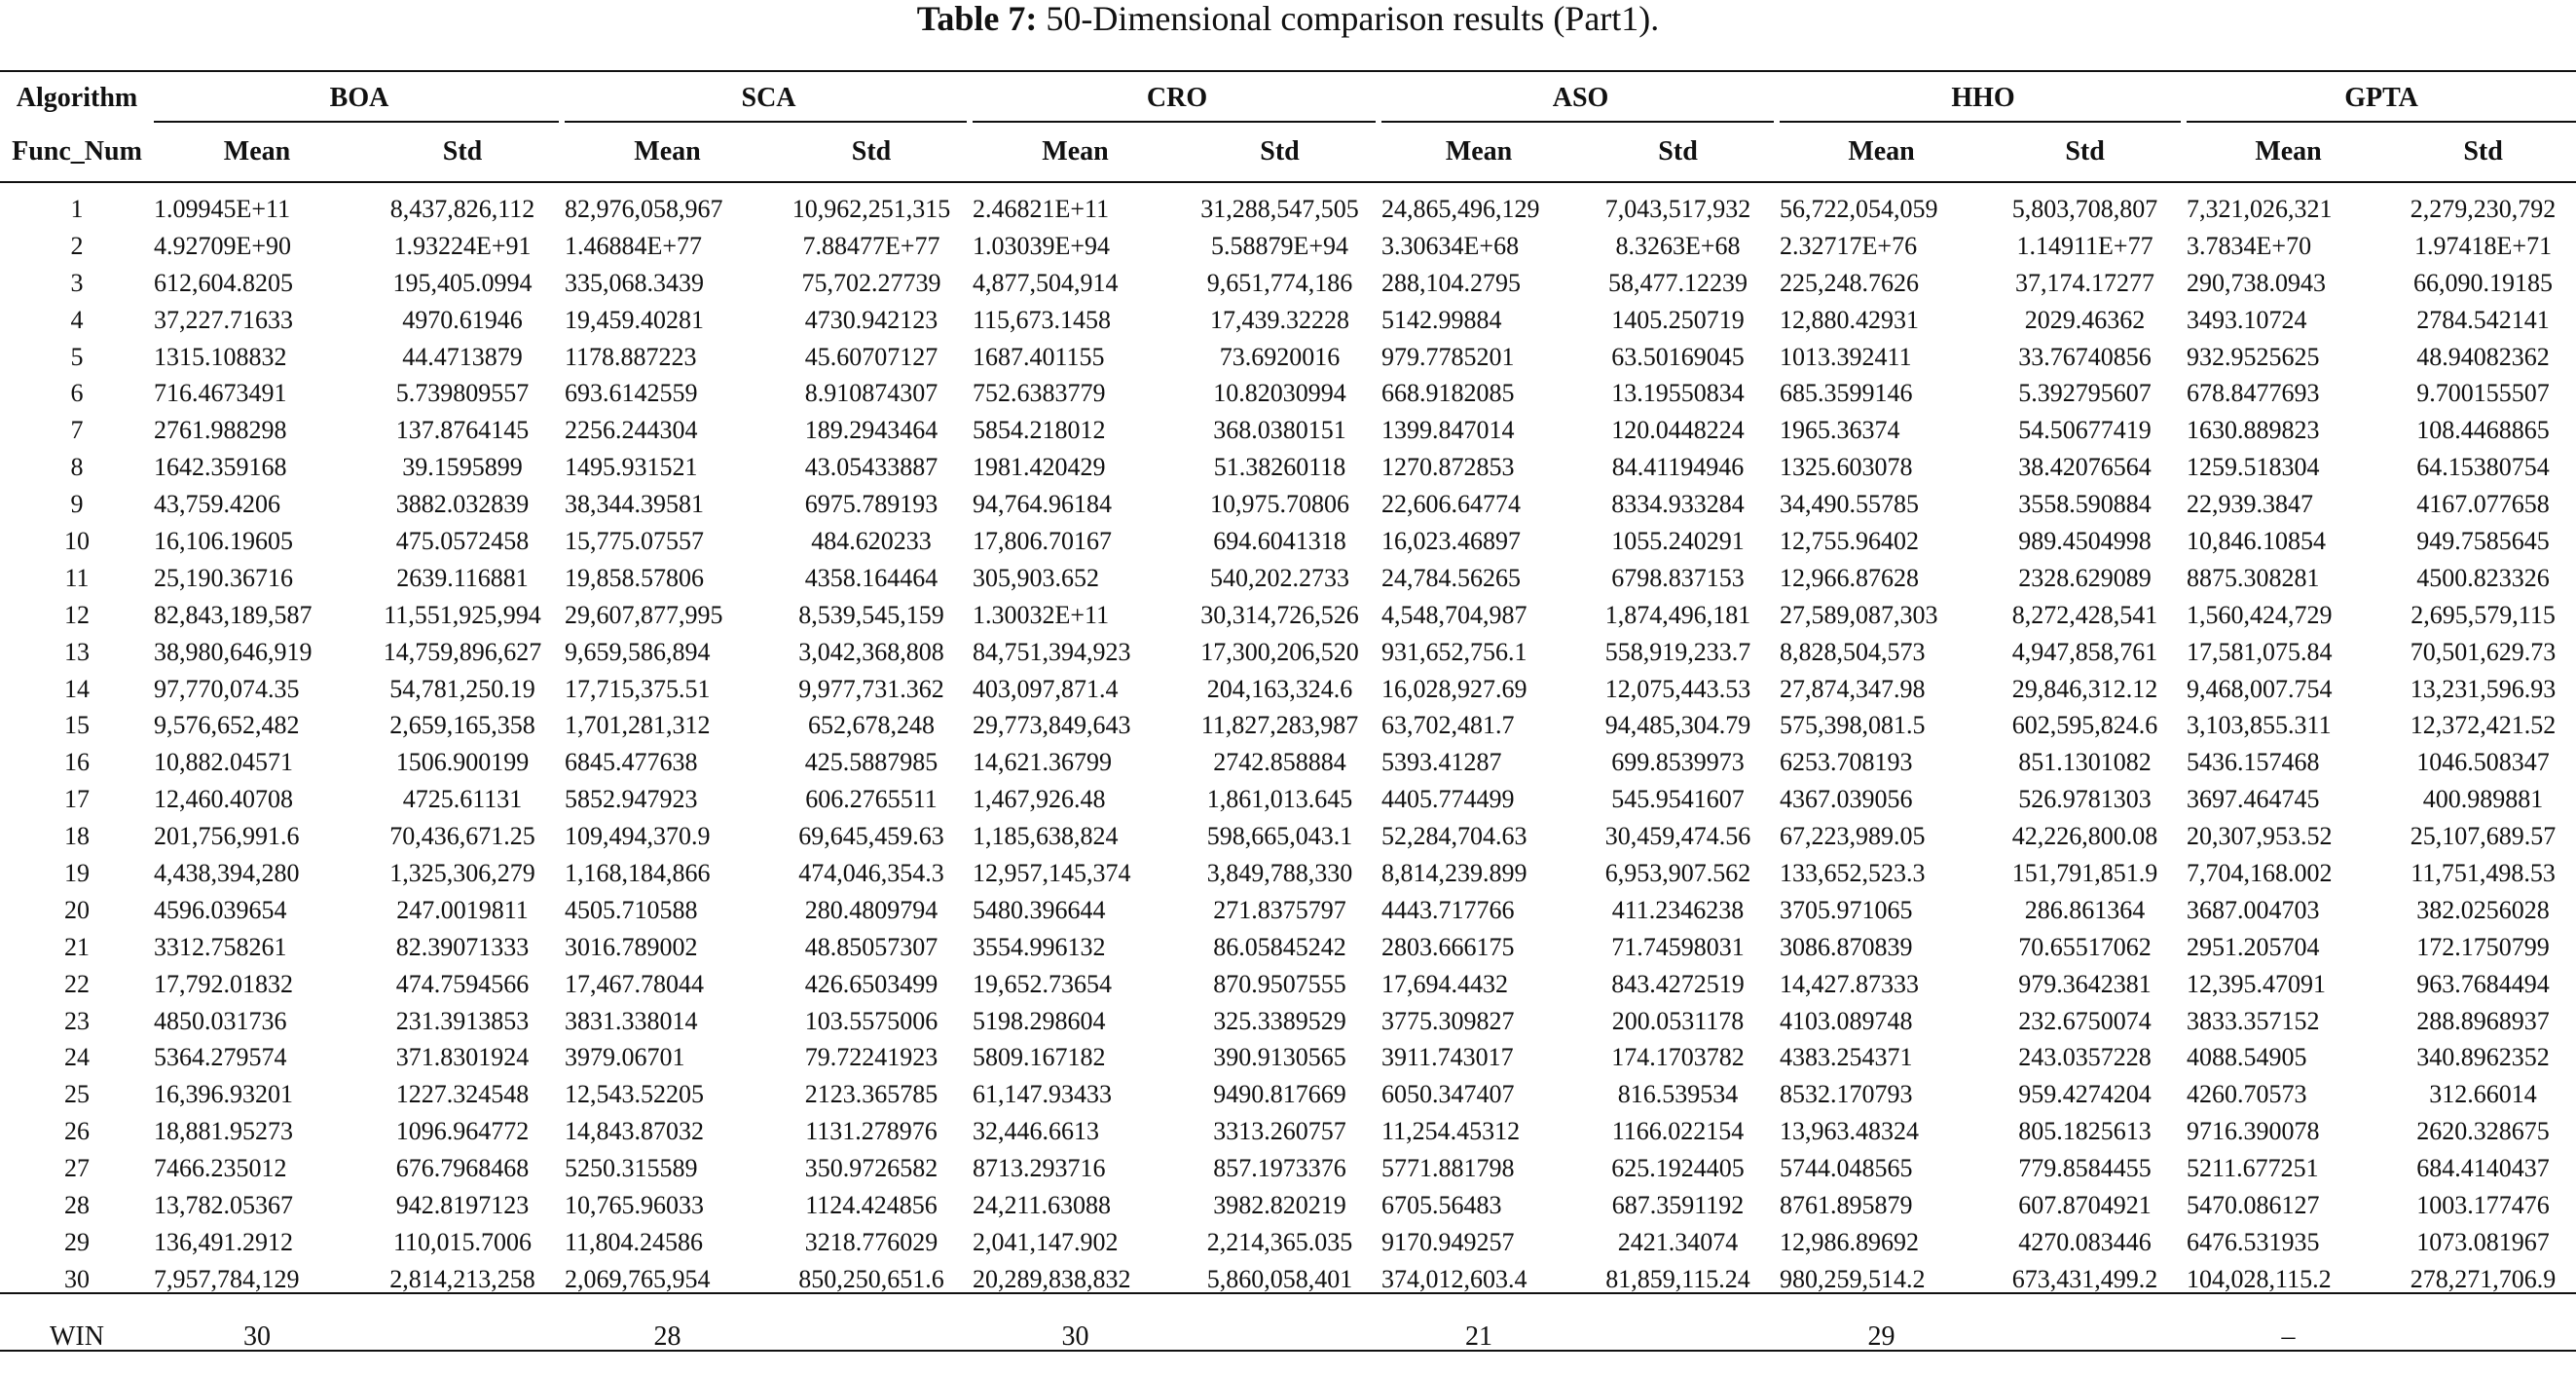  Describe the element at coordinates (2483, 283) in the screenshot. I see `std-cell: 66,090.19185` at that location.